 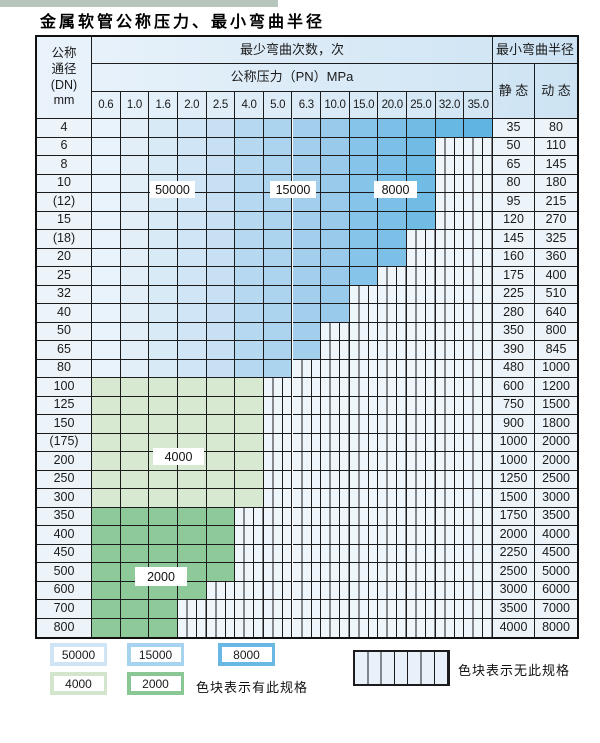 What do you see at coordinates (246, 654) in the screenshot?
I see `legend-swatch-8000: 8000` at bounding box center [246, 654].